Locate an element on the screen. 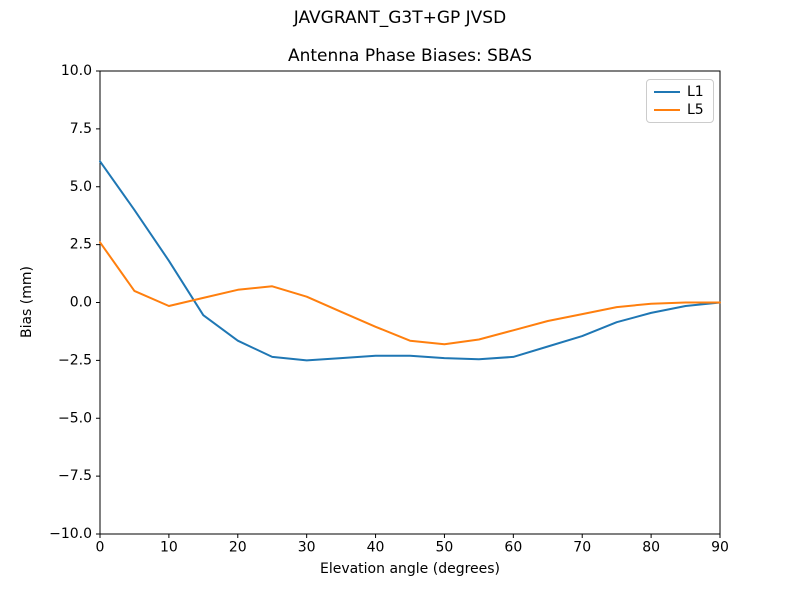 Image resolution: width=800 pixels, height=600 pixels. x-tick-label: 70 is located at coordinates (582, 548).